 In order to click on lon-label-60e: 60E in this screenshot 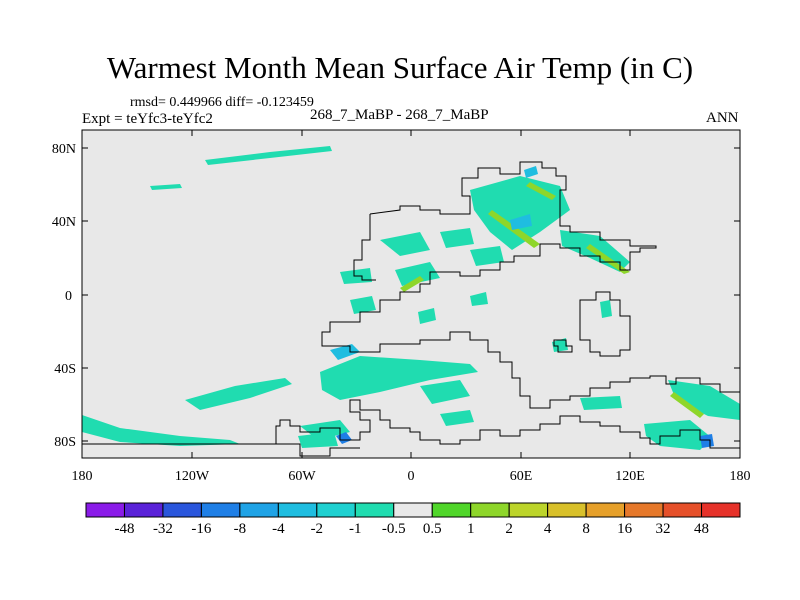, I will do `click(521, 476)`.